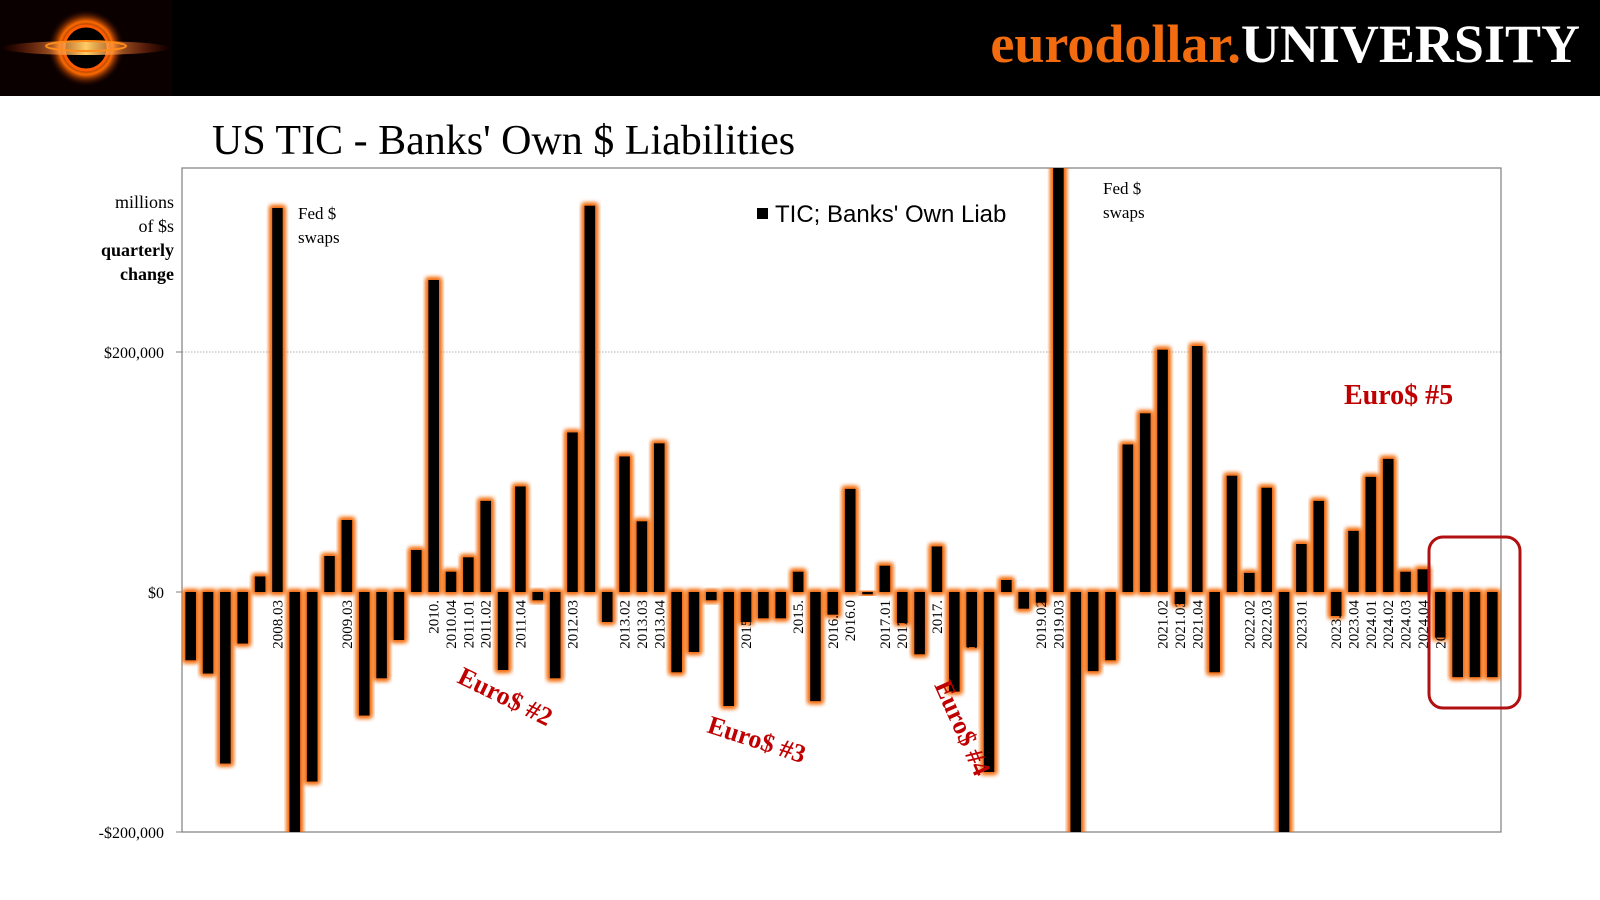  Describe the element at coordinates (659, 517) in the screenshot. I see `bar-2013.04` at that location.